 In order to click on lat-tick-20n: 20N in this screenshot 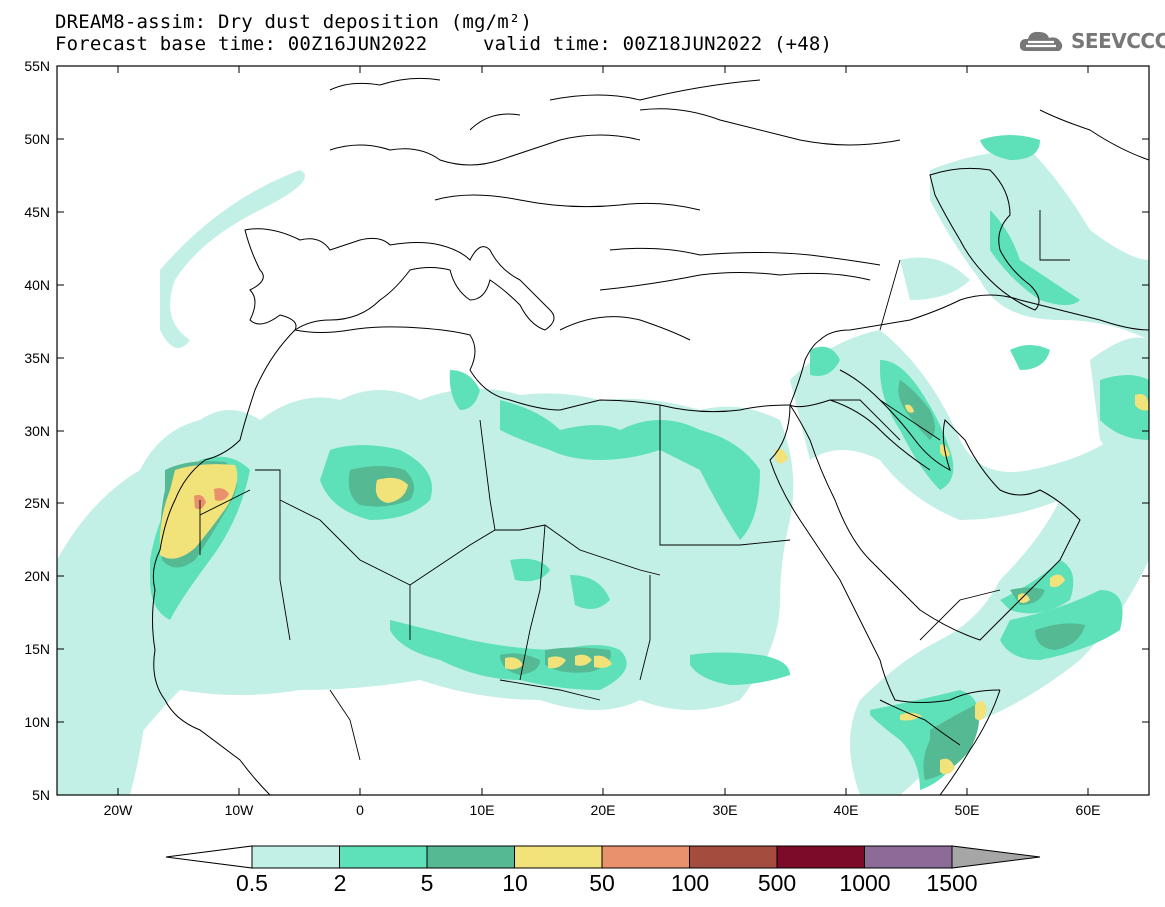, I will do `click(37, 576)`.